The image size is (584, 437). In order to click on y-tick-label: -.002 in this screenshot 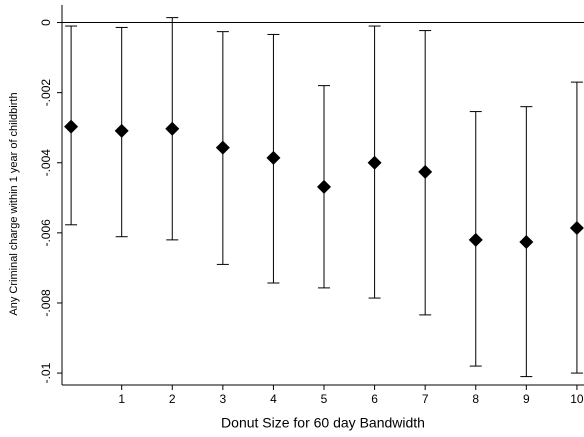, I will do `click(46, 93)`.